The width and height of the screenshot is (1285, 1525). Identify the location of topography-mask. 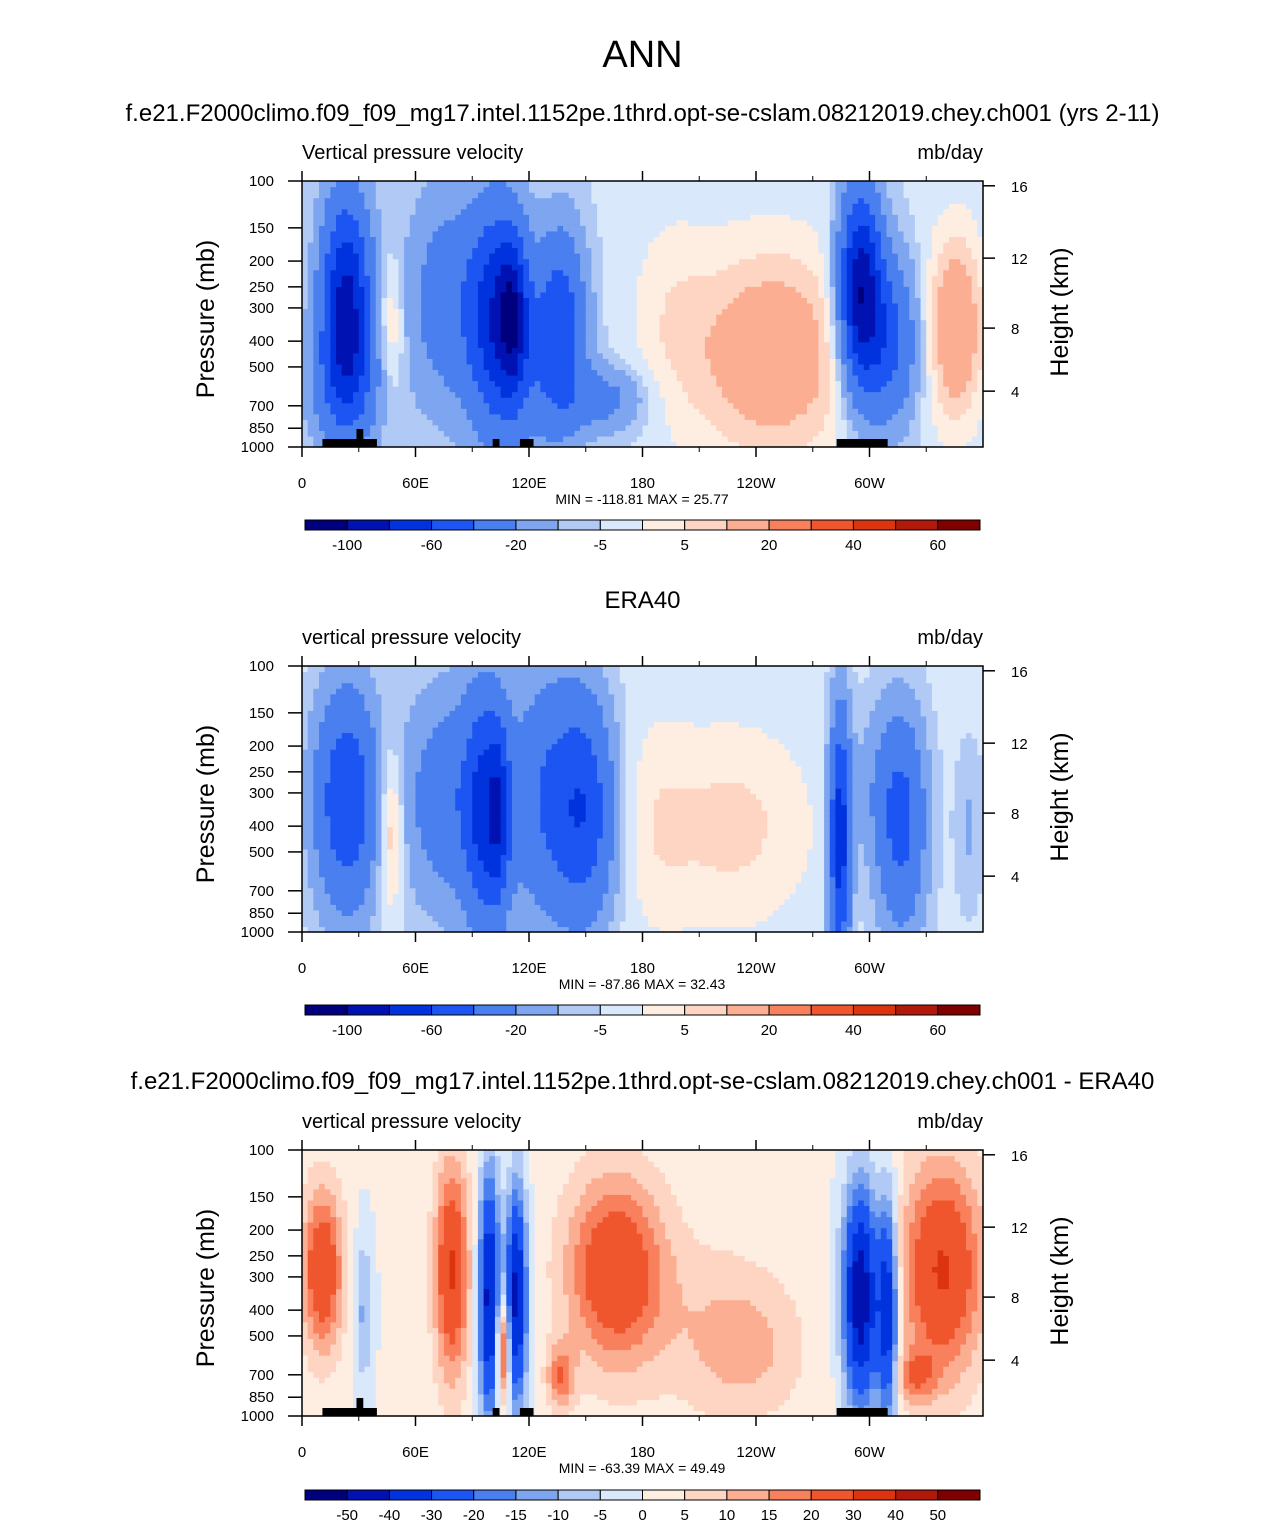
(605, 1407).